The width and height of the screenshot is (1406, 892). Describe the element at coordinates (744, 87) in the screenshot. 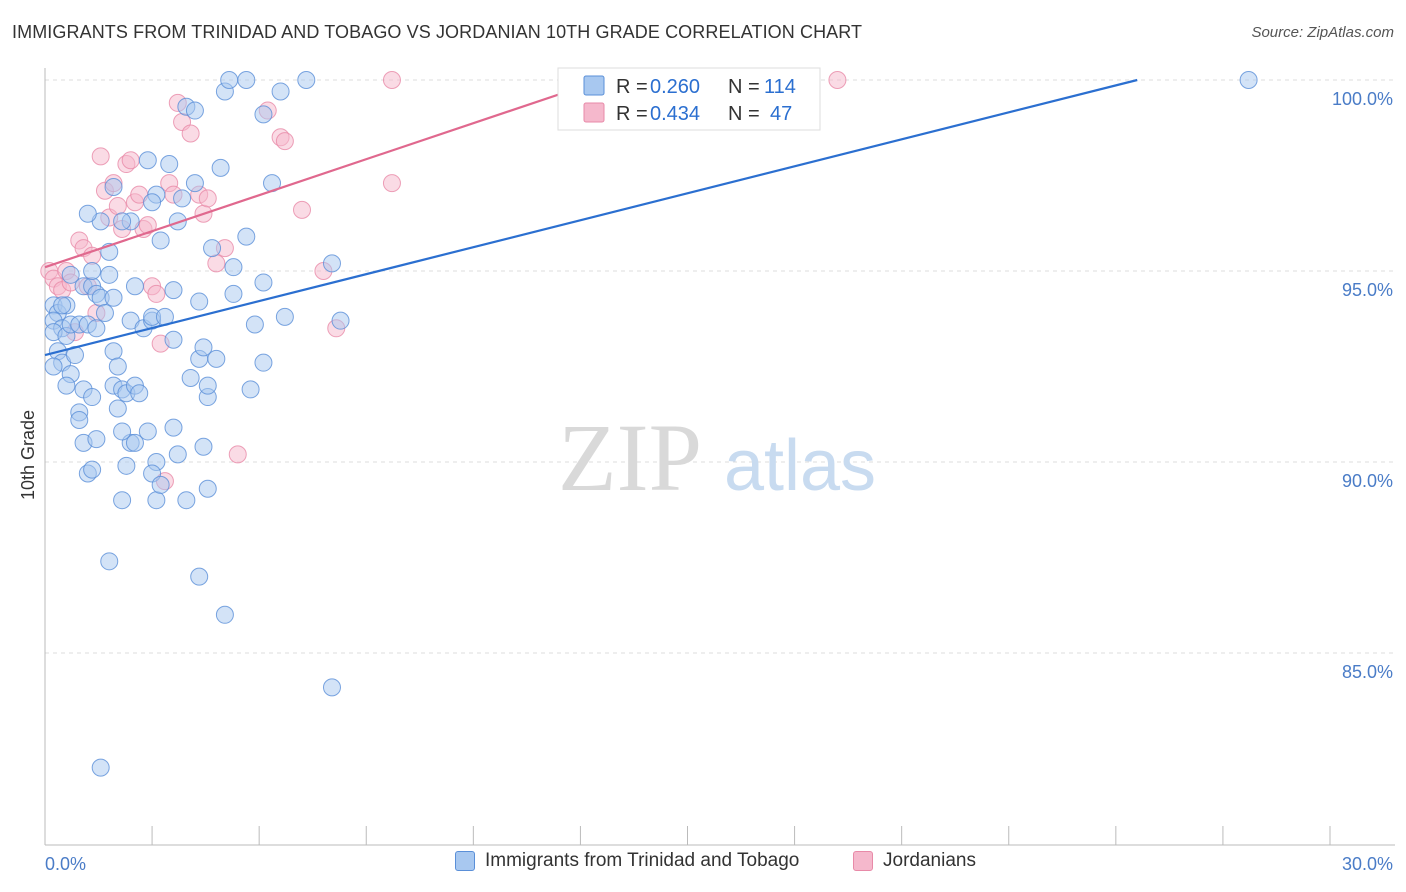

I see `stats-n-label-blue: N =` at that location.